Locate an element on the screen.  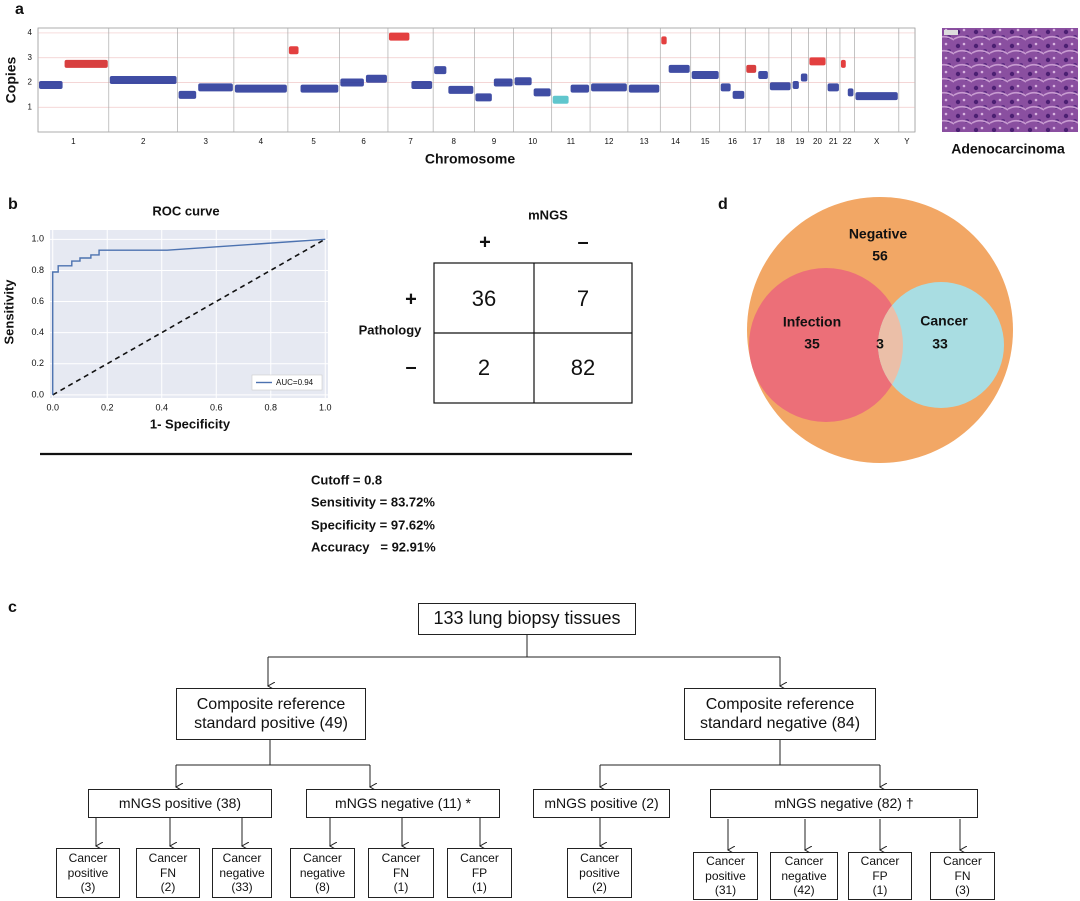
venn-count: 33 is located at coordinates (940, 344).